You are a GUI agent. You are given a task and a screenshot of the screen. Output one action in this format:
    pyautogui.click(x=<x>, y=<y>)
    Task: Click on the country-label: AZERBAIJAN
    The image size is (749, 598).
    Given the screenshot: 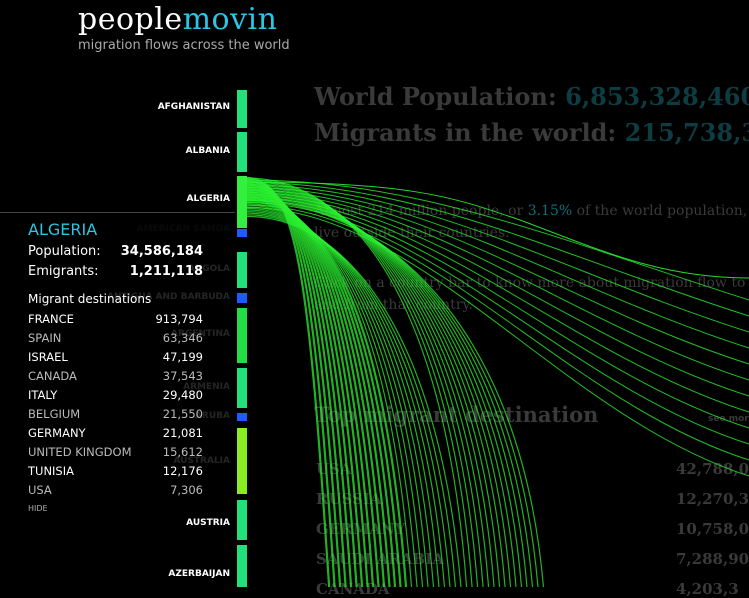 What is the action you would take?
    pyautogui.click(x=199, y=574)
    